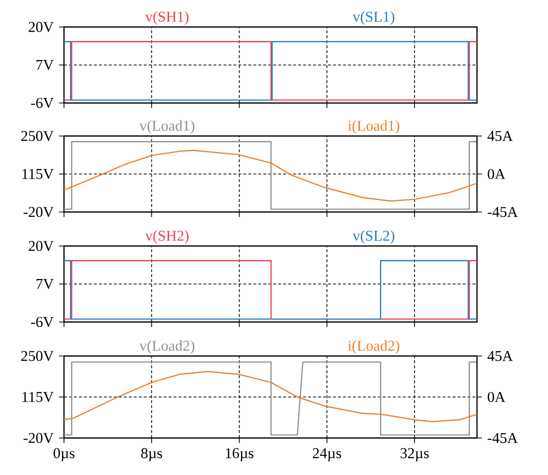  I want to click on x-tick-label: 0µs, so click(64, 455).